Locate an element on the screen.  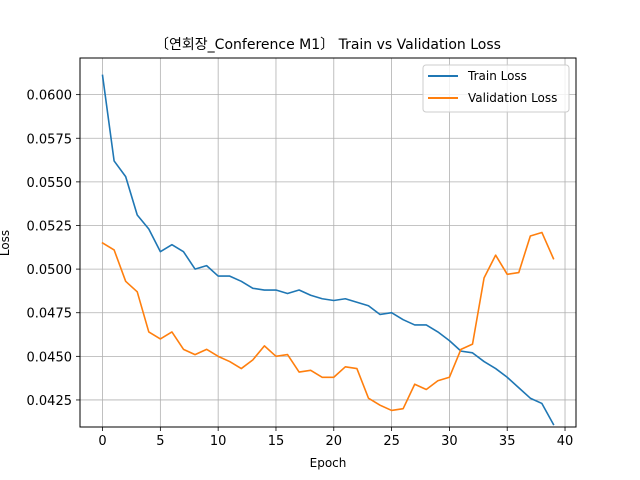
y-tick-label: 0.0575 is located at coordinates (50, 139).